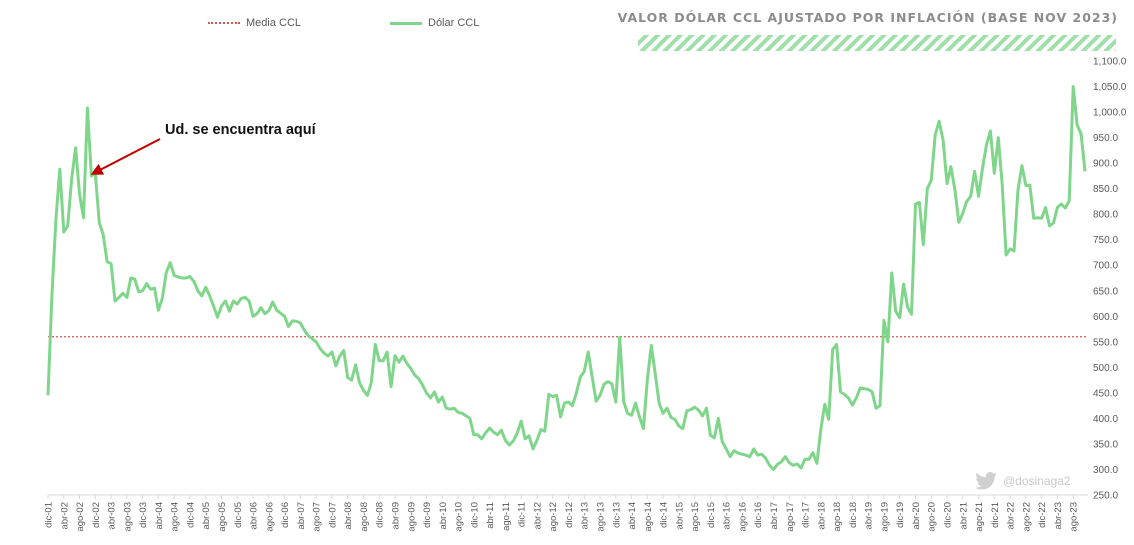 This screenshot has width=1134, height=545. I want to click on x-tick-label: abr-22, so click(1011, 515).